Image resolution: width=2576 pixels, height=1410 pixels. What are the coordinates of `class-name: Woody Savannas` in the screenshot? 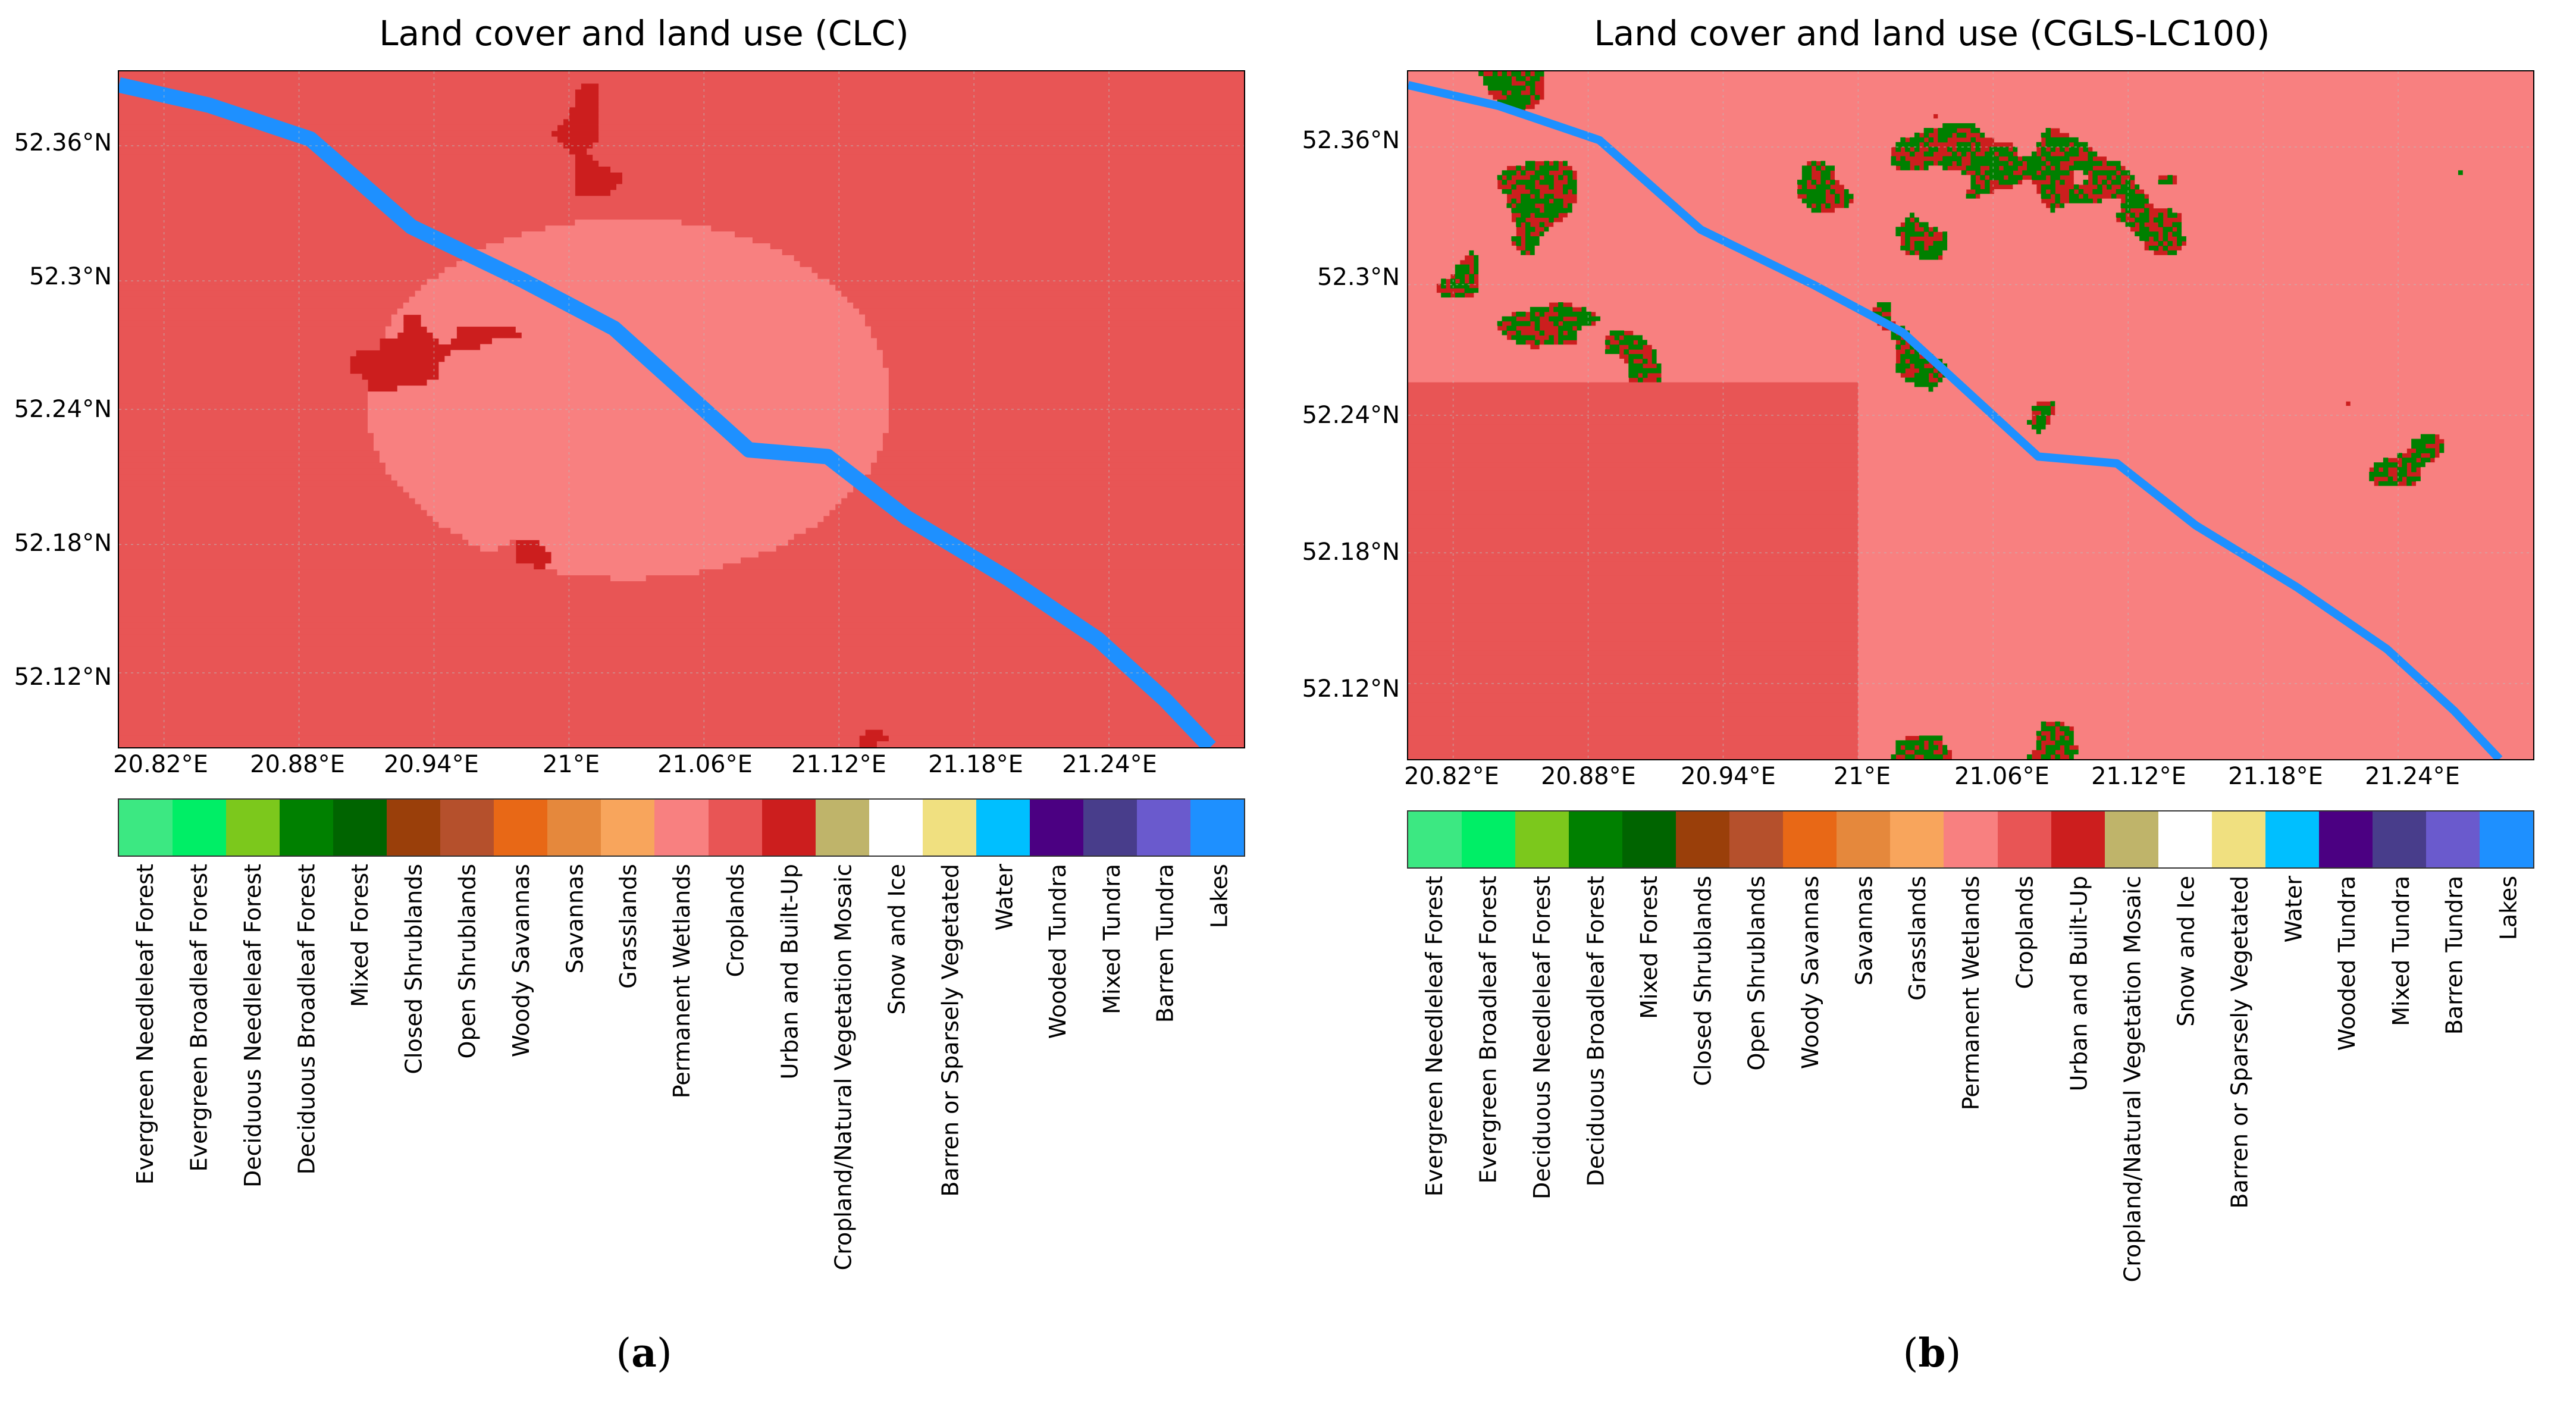 It's located at (521, 960).